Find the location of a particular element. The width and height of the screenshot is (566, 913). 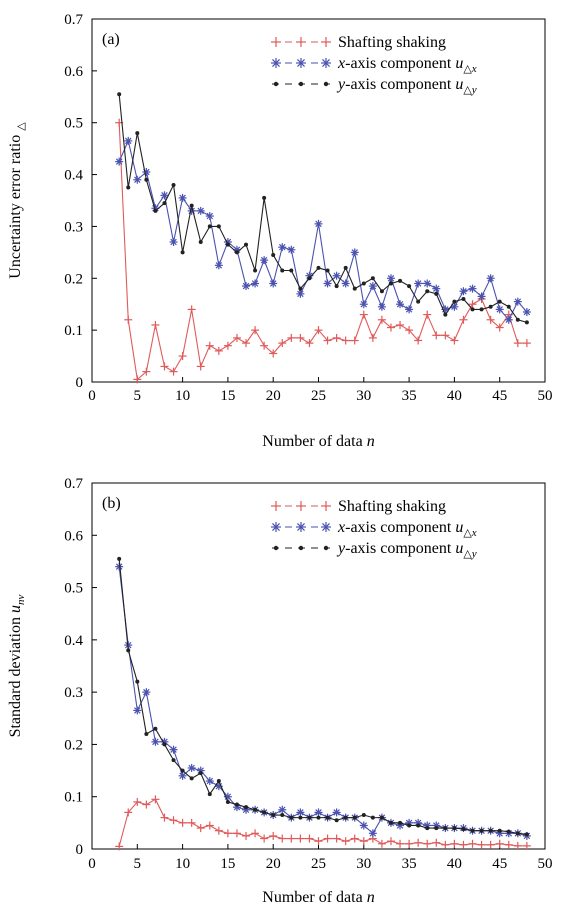

x-tick-label: 20 is located at coordinates (273, 396).